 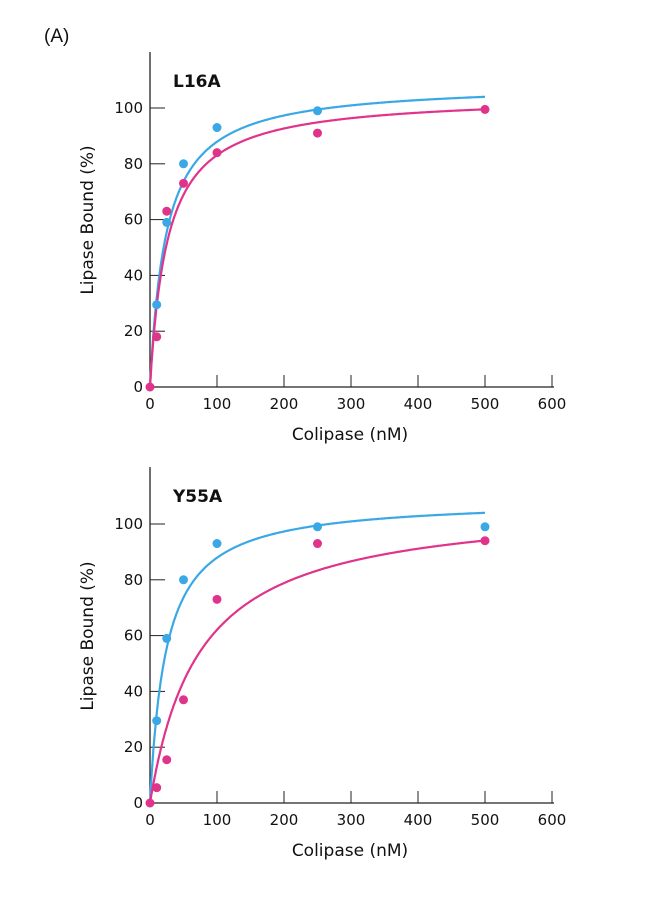 I want to click on chart-title: Y55A, so click(x=197, y=497).